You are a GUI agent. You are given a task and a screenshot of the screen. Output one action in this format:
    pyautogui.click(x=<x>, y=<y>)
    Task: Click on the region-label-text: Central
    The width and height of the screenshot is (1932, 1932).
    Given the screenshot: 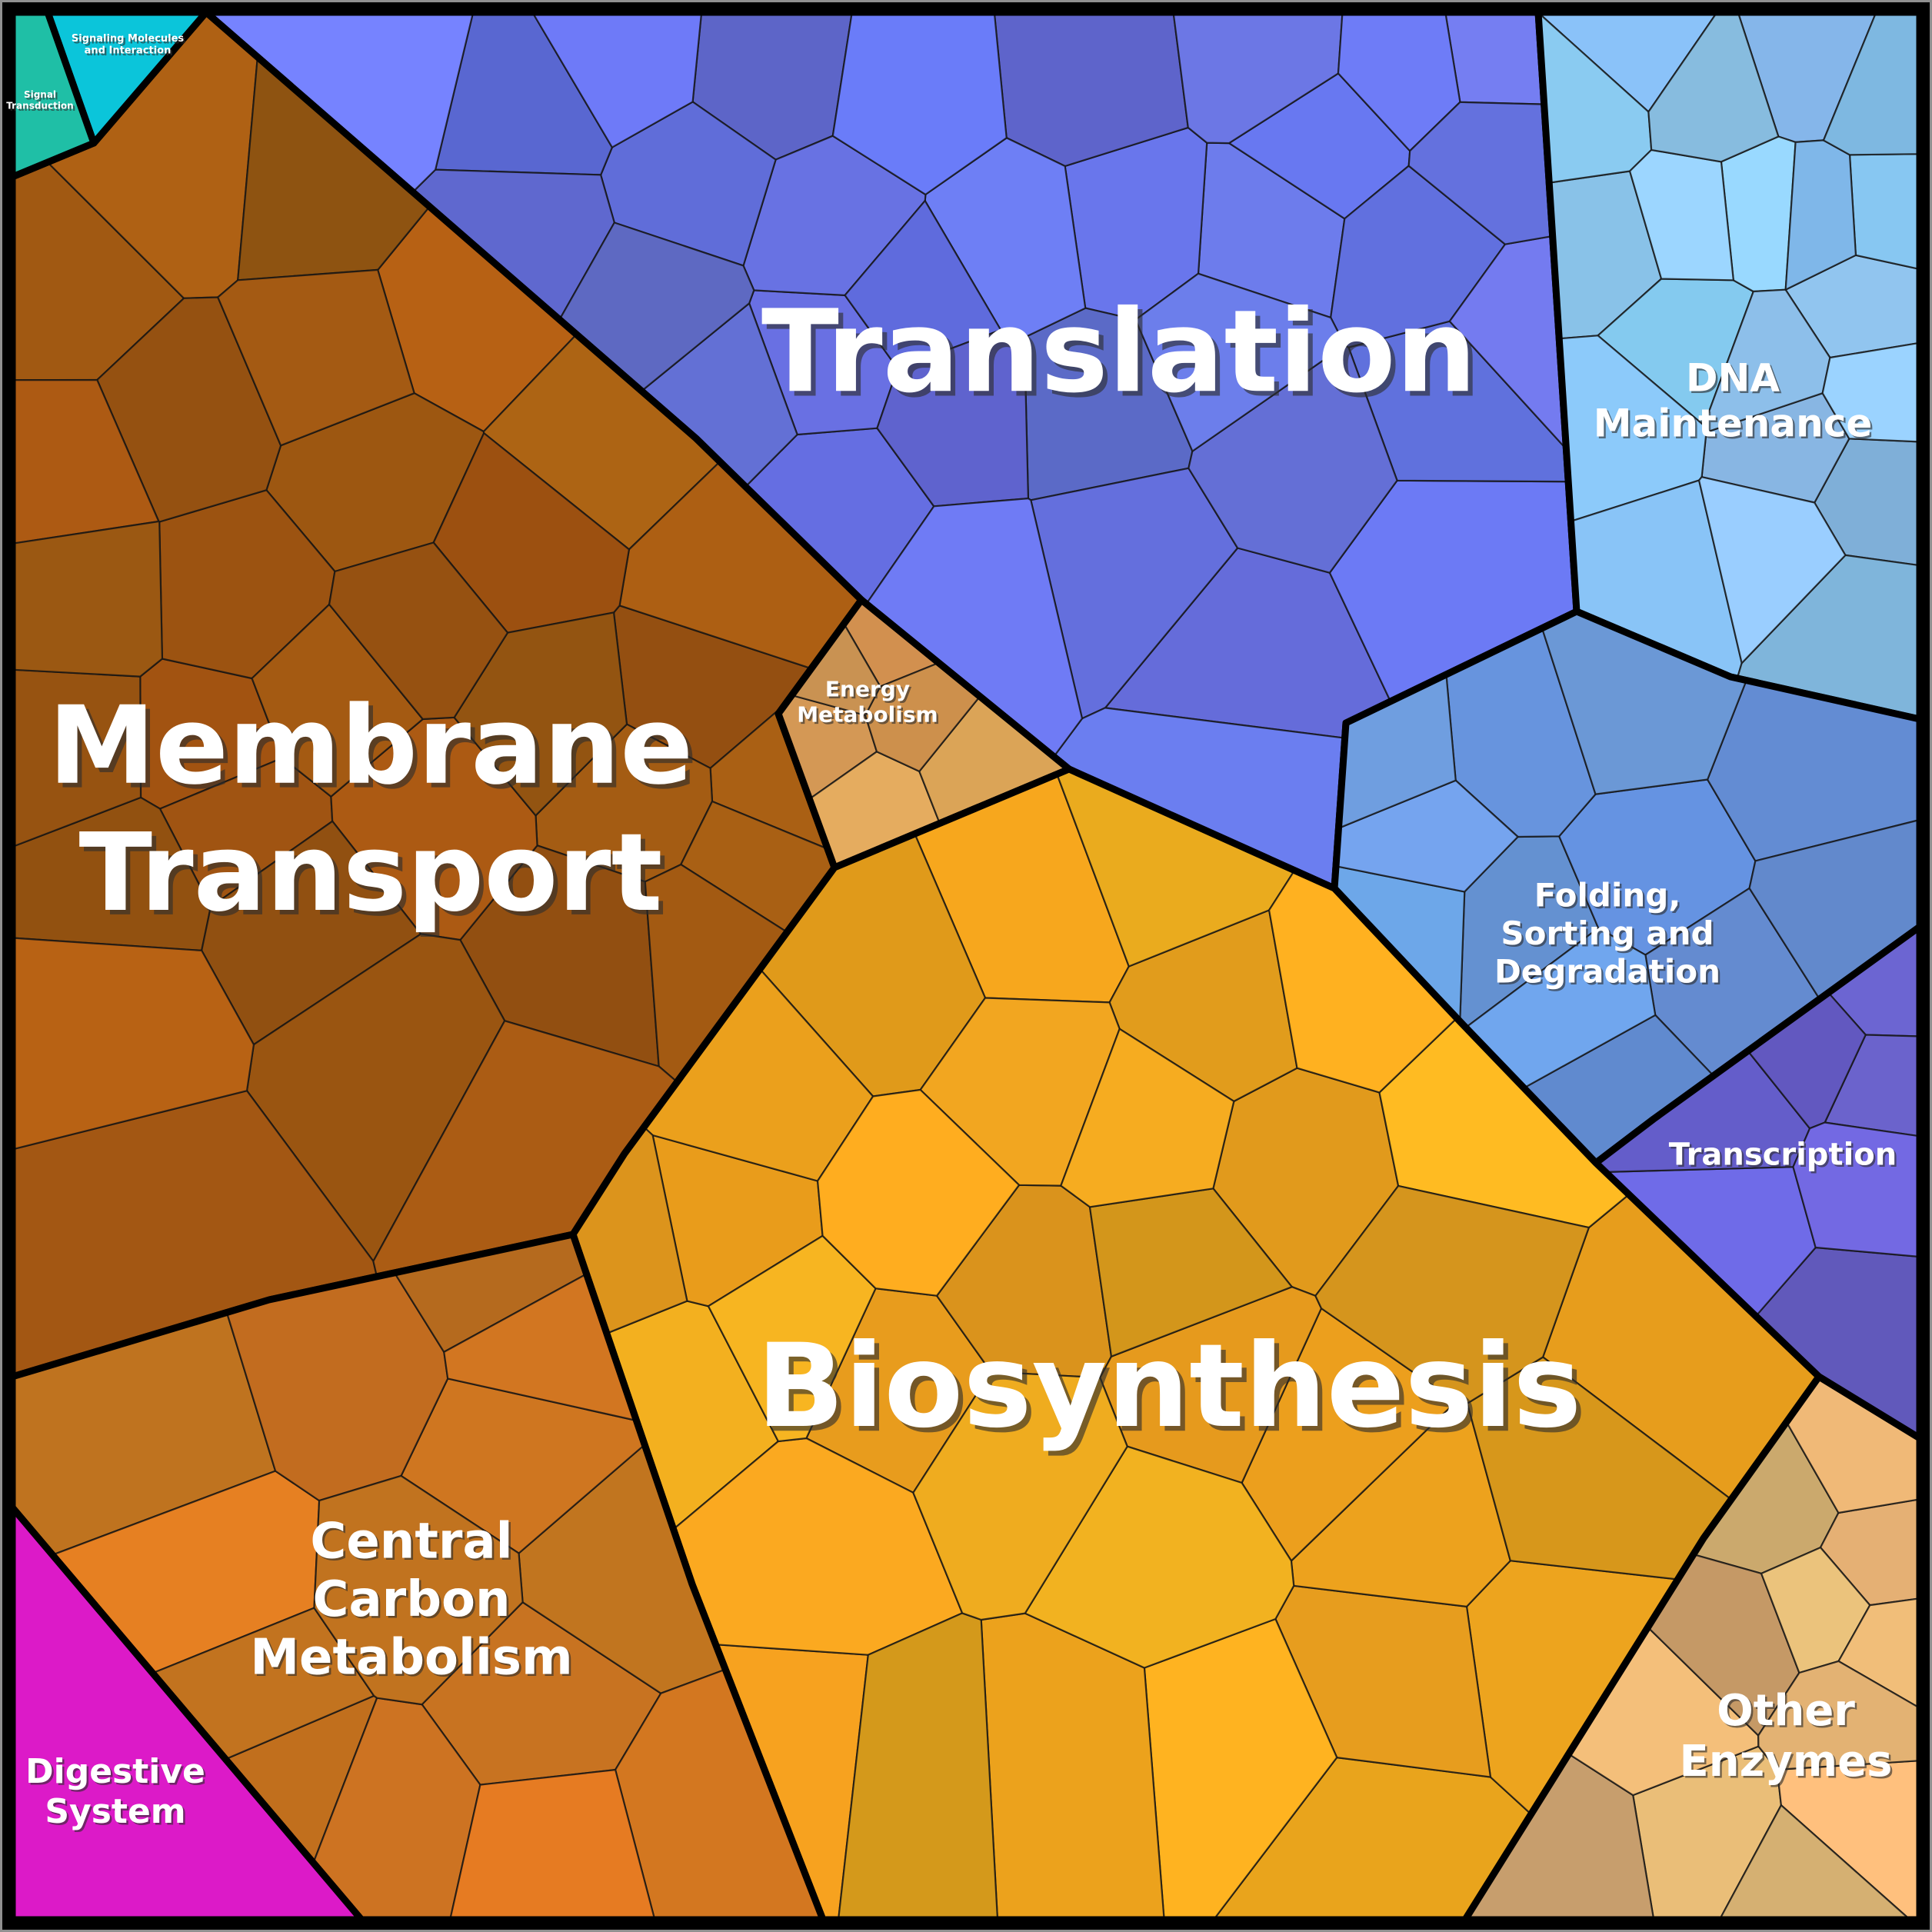 What is the action you would take?
    pyautogui.click(x=411, y=1542)
    